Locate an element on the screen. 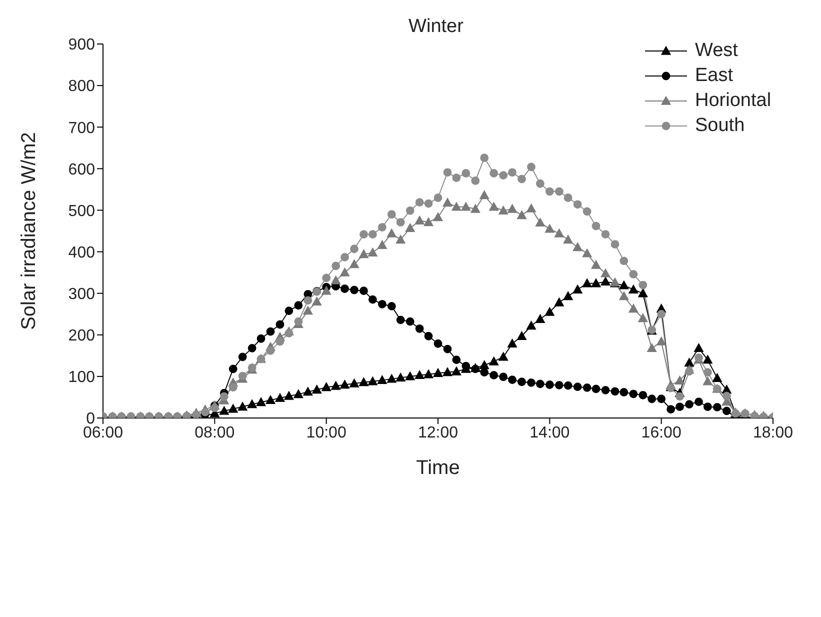 The height and width of the screenshot is (617, 821). y-tick-label: 100 is located at coordinates (82, 377).